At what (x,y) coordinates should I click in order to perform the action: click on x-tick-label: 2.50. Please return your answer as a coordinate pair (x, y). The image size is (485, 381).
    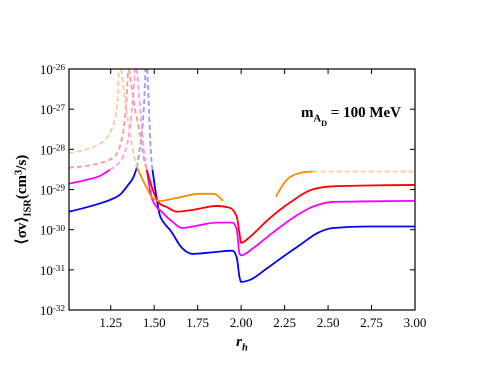
    Looking at the image, I should click on (328, 322).